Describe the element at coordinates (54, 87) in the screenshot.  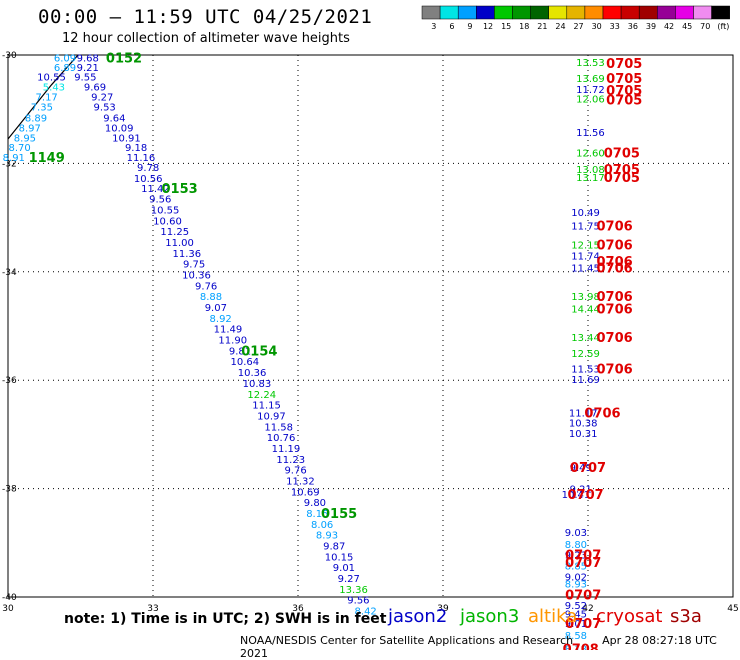
I see `wave-height-point: 5.43` at that location.